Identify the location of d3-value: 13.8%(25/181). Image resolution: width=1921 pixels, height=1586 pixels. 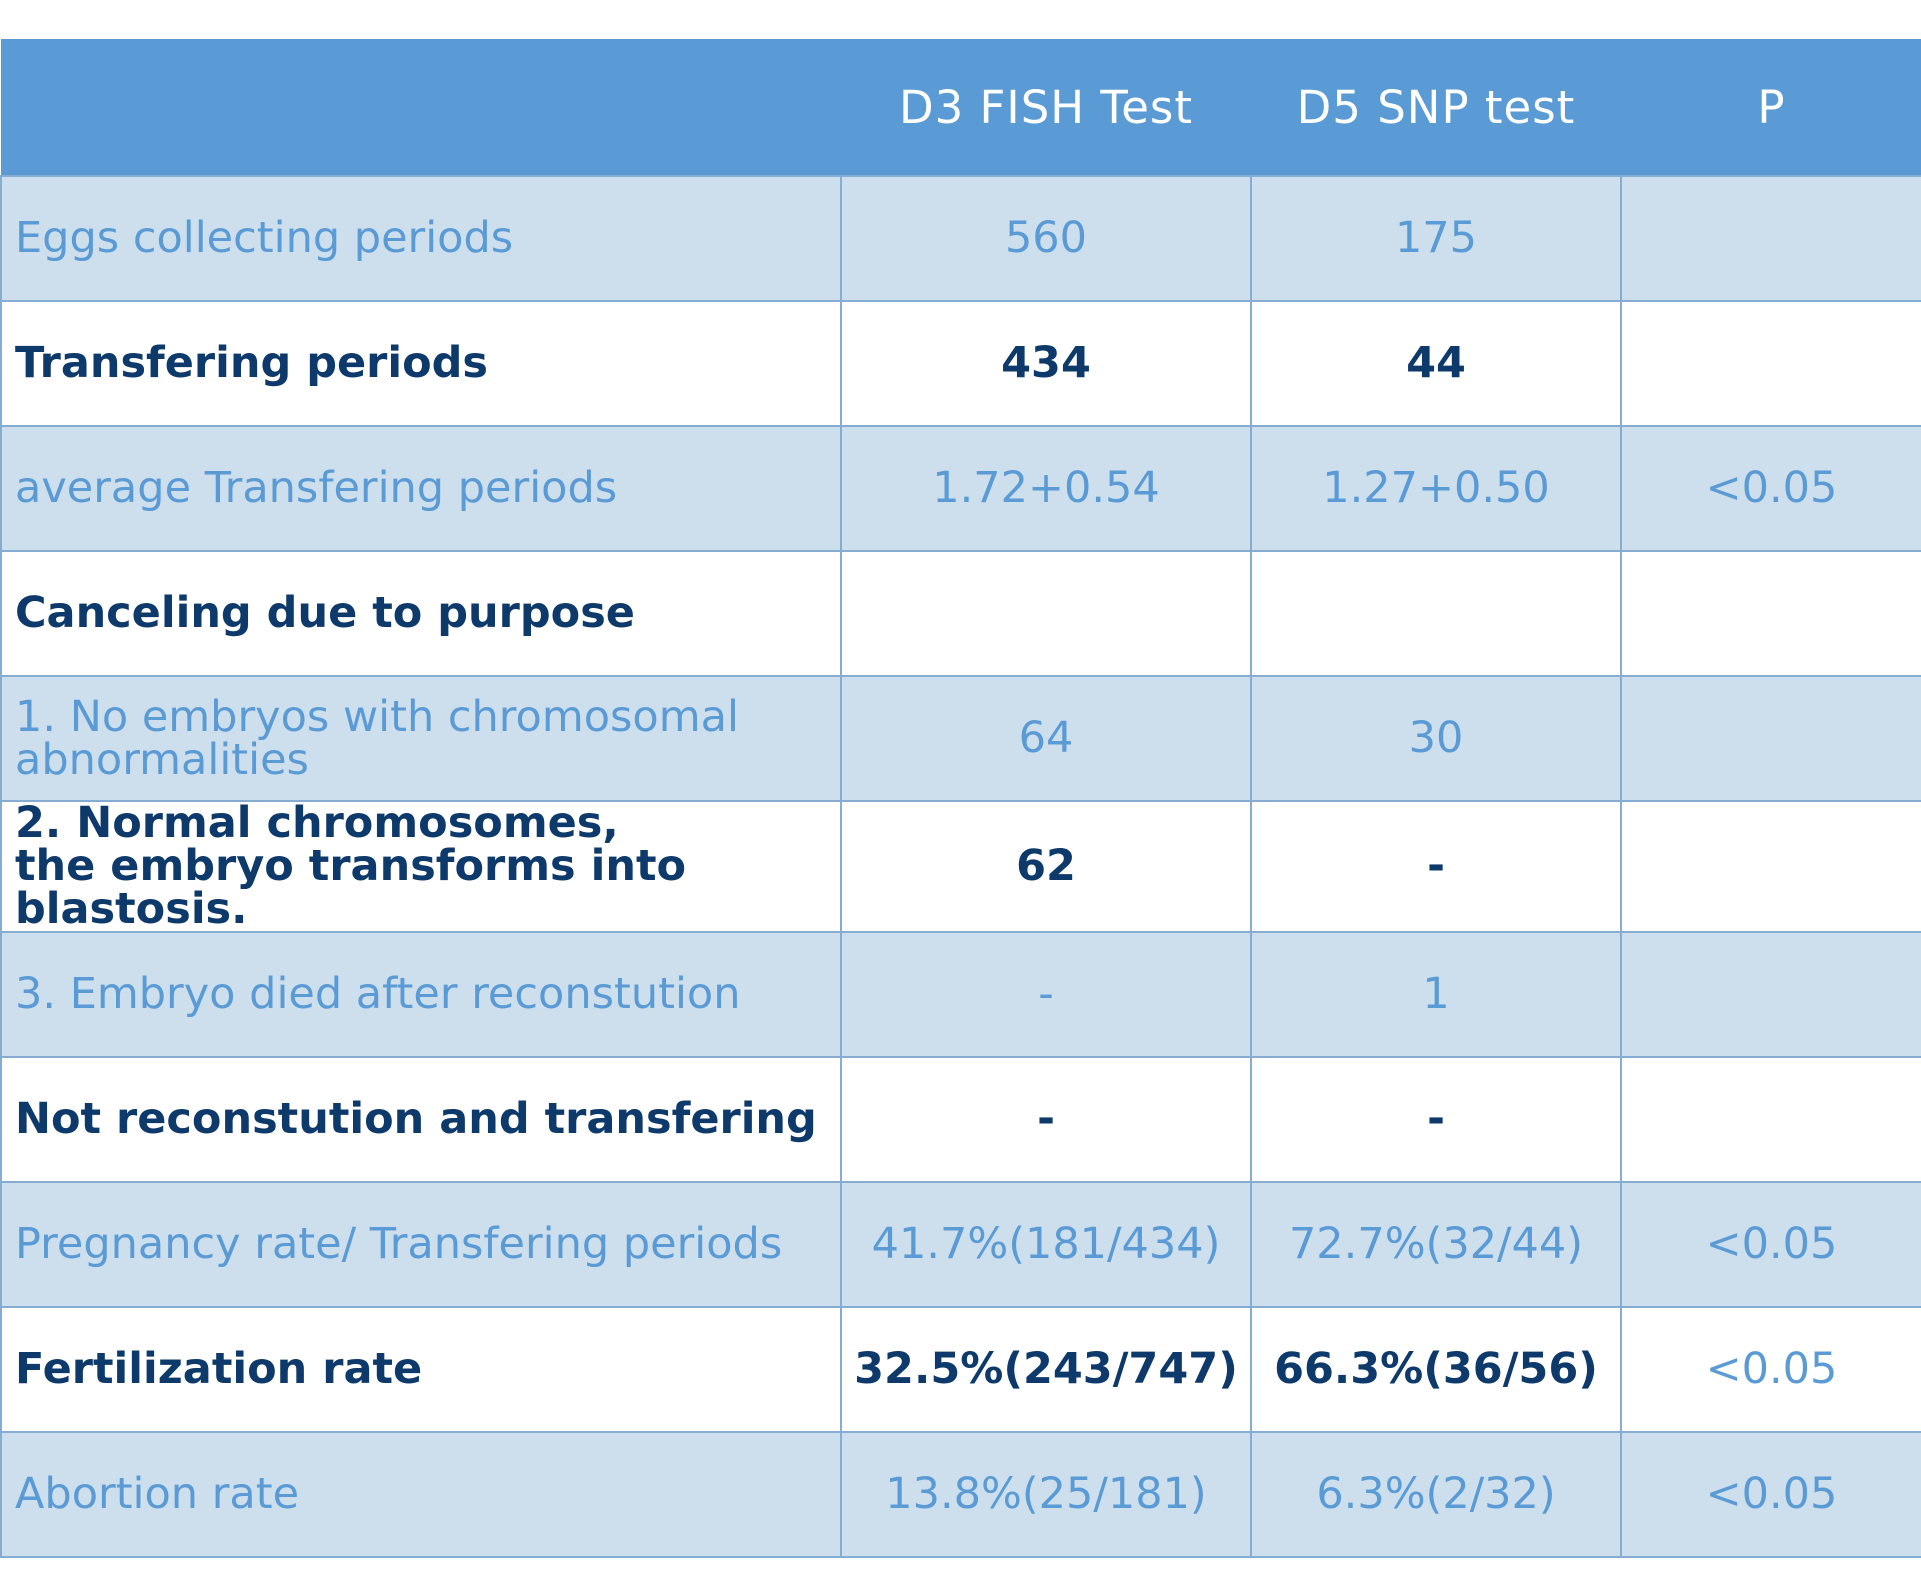
(1046, 1494).